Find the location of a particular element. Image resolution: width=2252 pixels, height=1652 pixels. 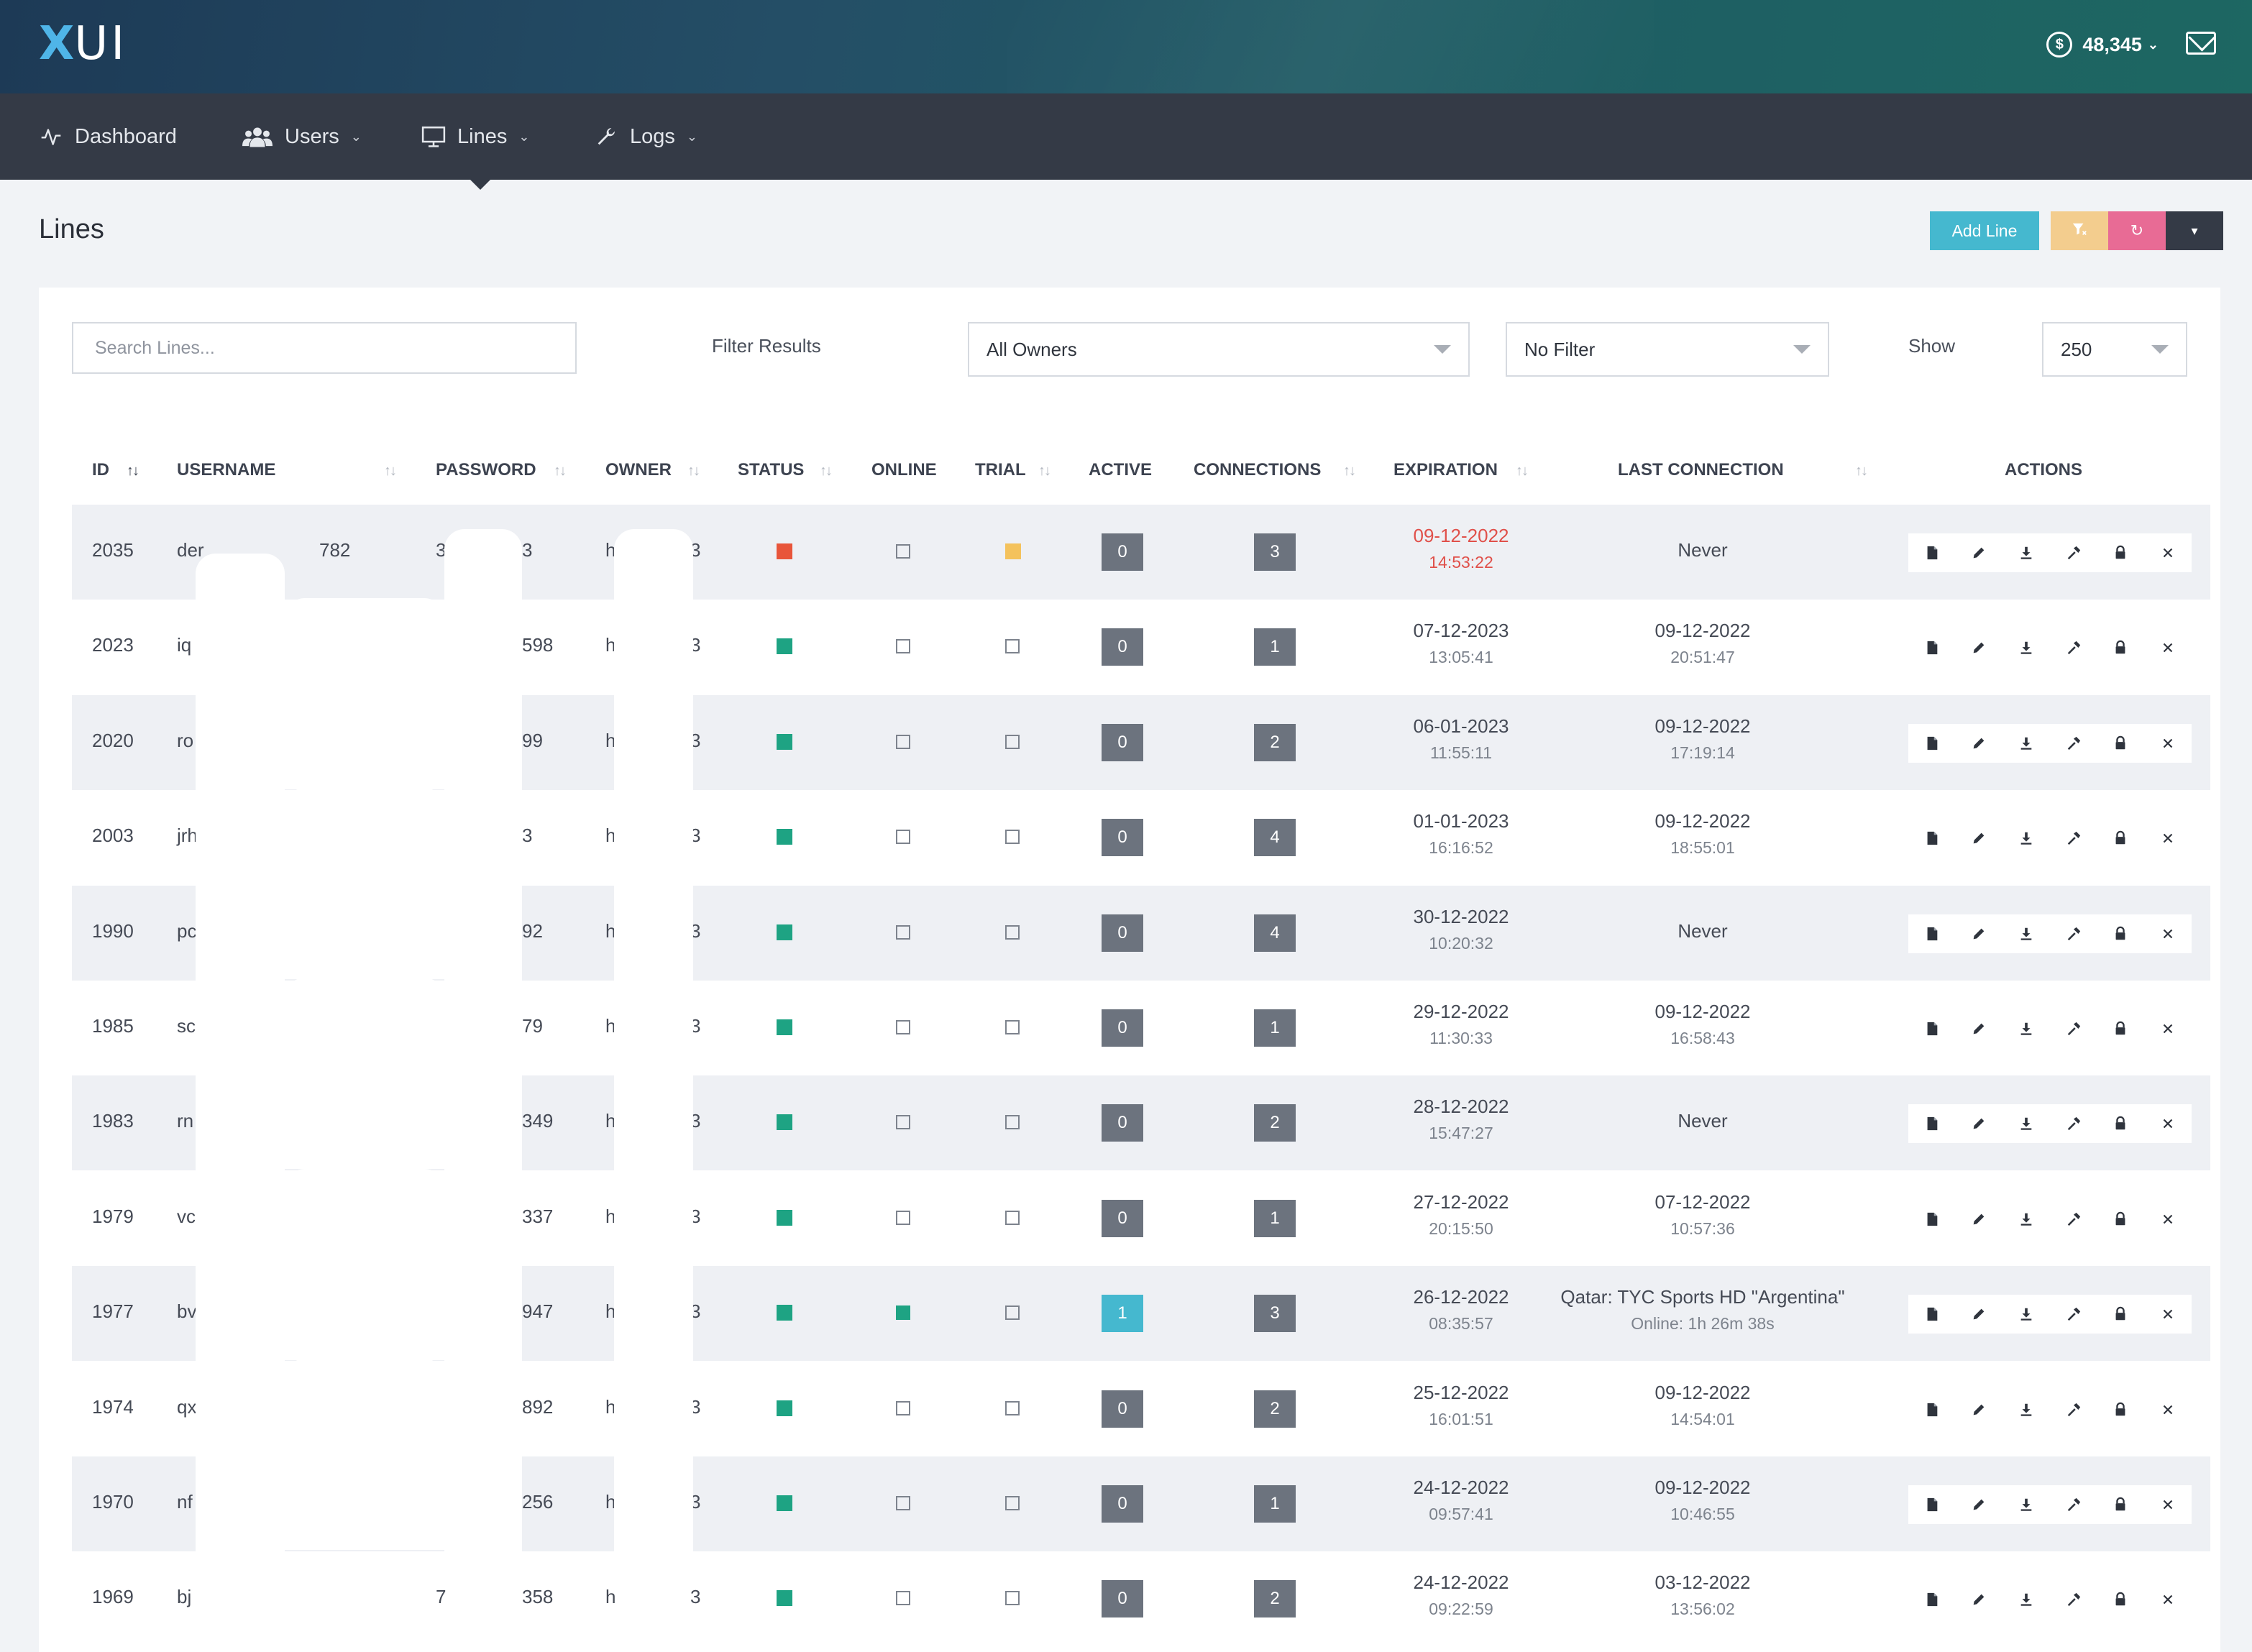

nav-dashboard: Dashboard is located at coordinates (108, 136).